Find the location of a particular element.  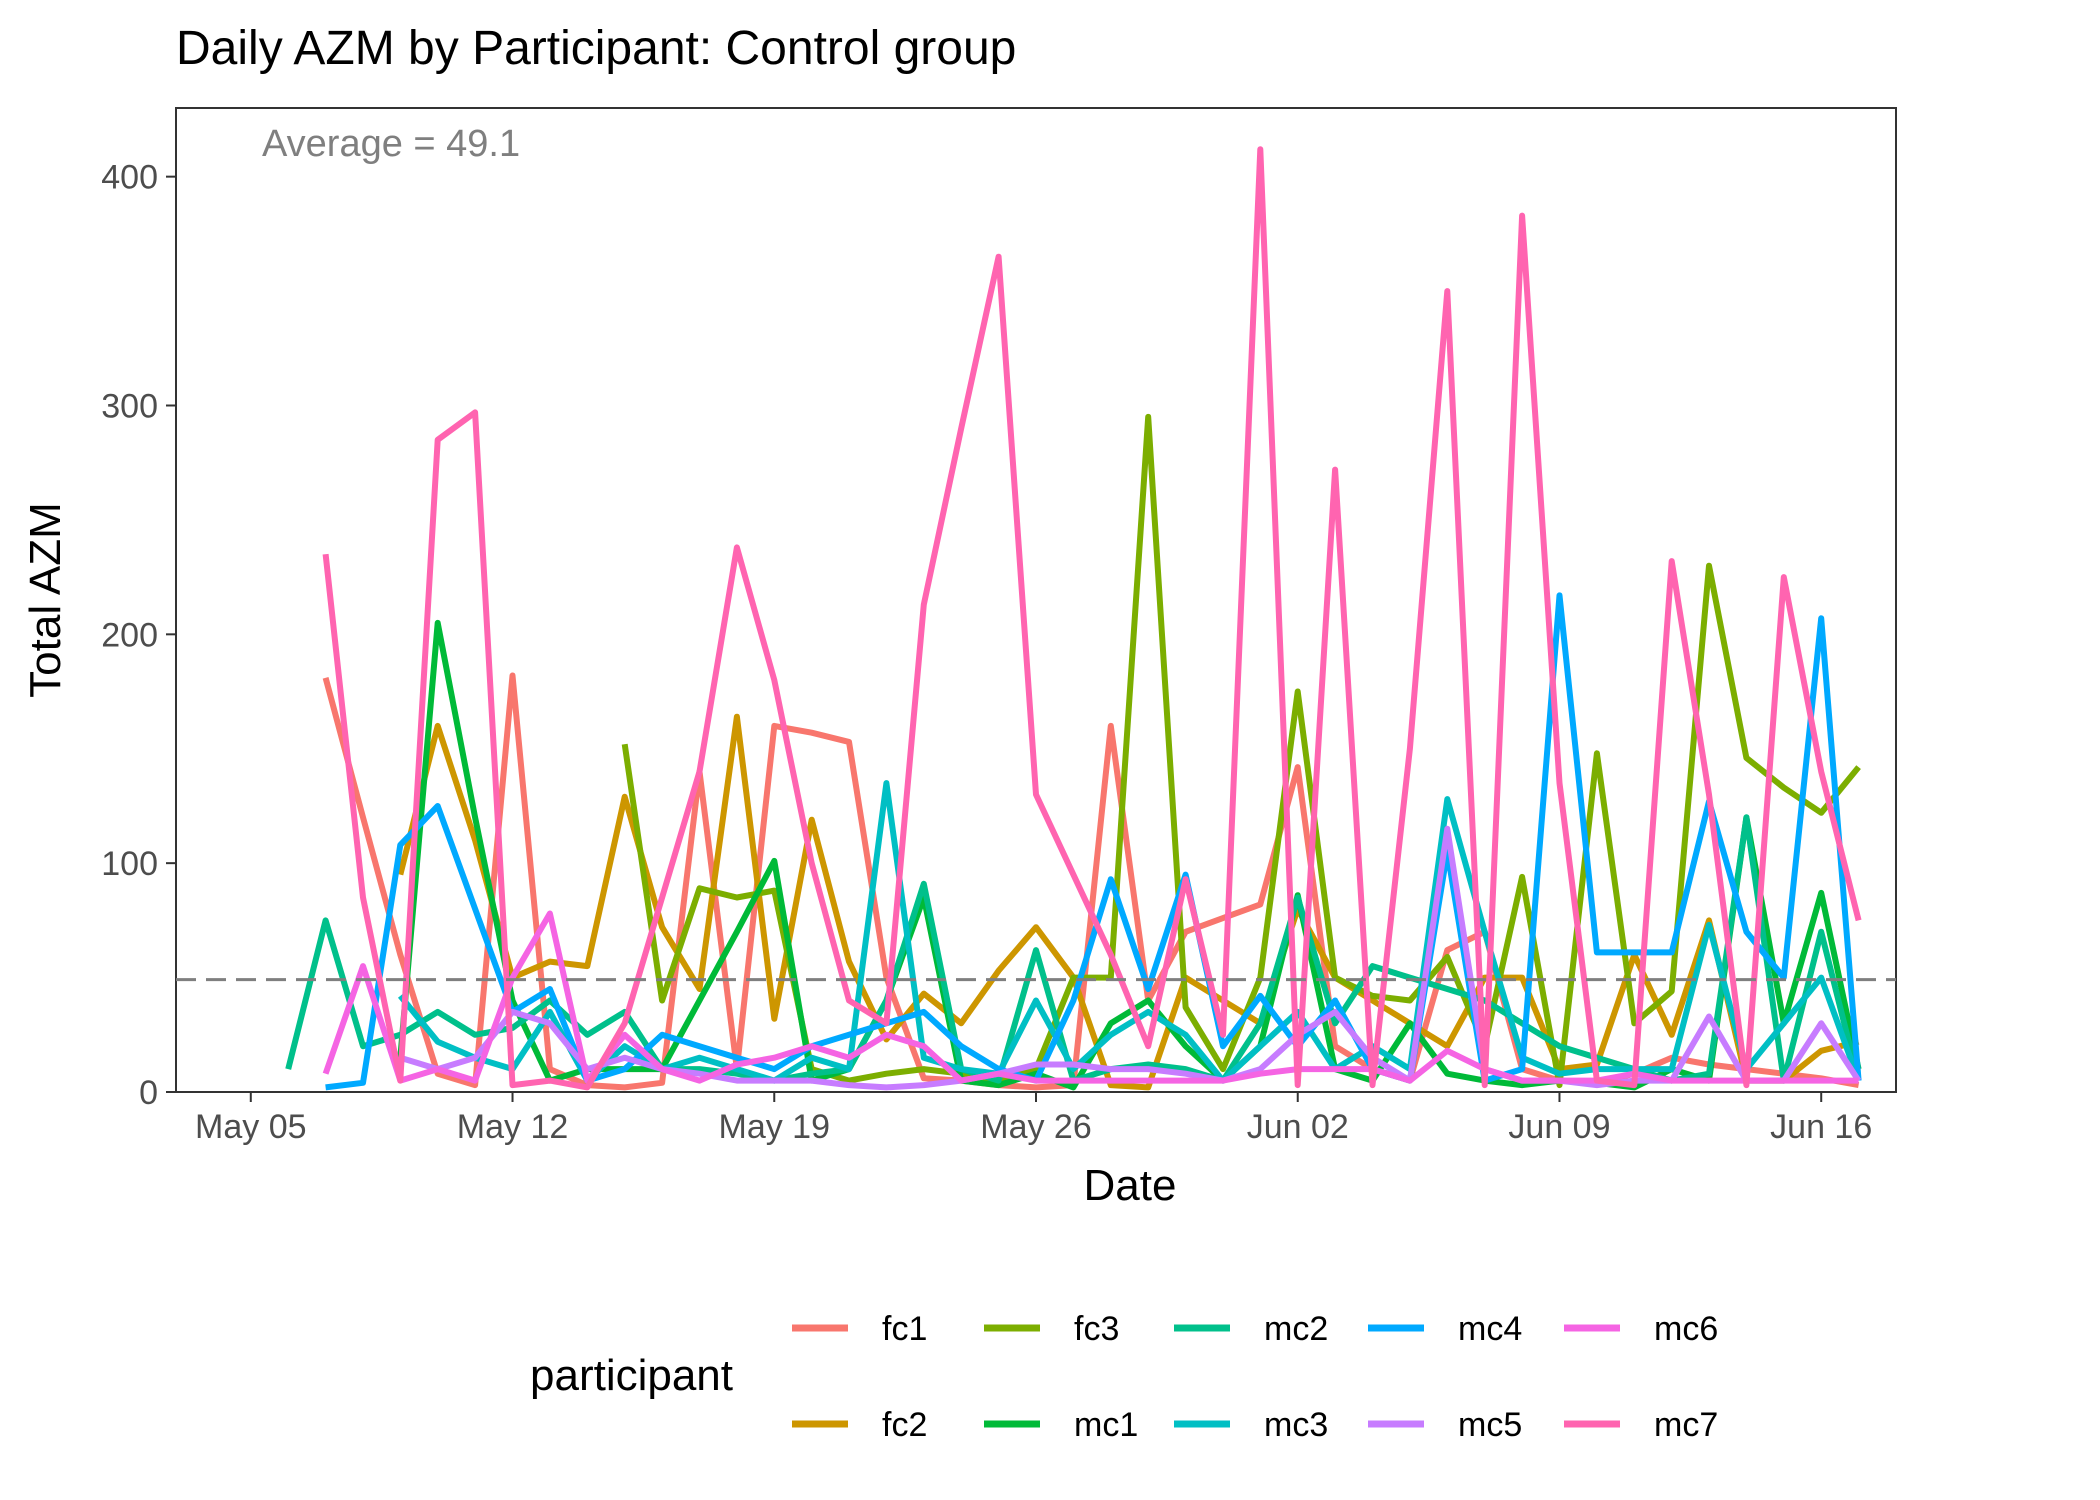

legend-item-fc1: fc1 is located at coordinates (859, 1329).